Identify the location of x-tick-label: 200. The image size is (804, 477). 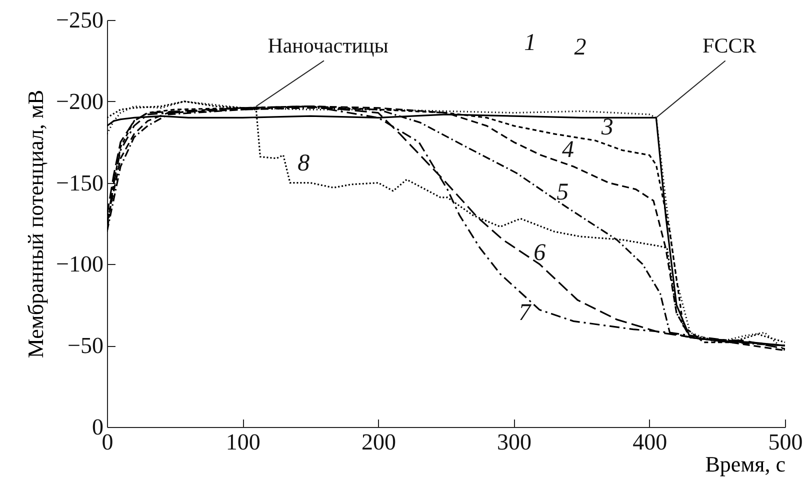
(378, 442).